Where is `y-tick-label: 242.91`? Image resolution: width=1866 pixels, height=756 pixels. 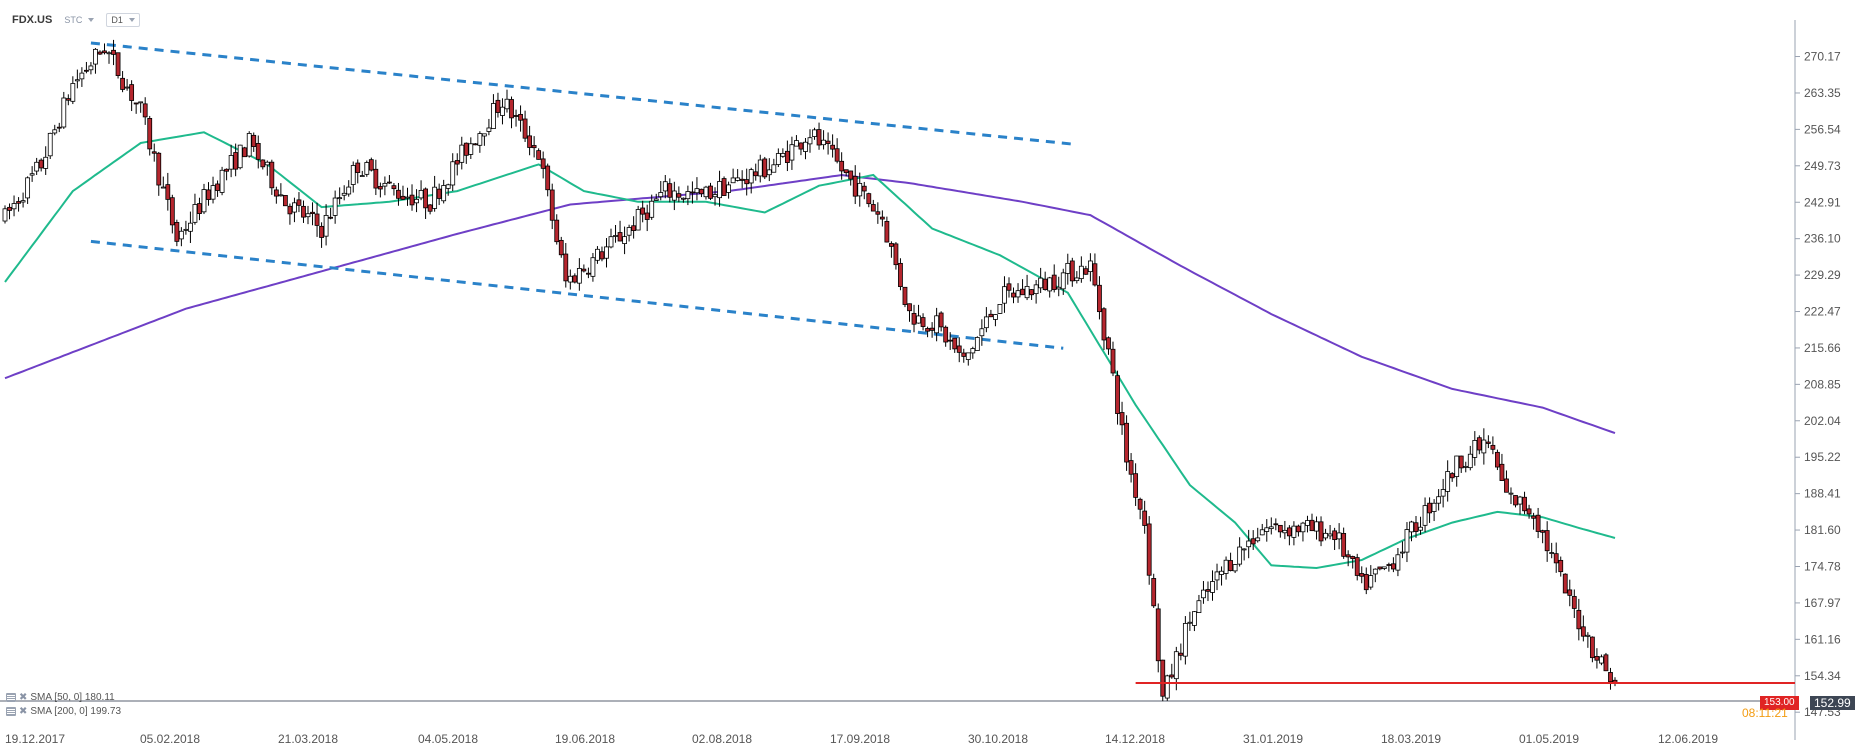
y-tick-label: 242.91 is located at coordinates (1822, 202).